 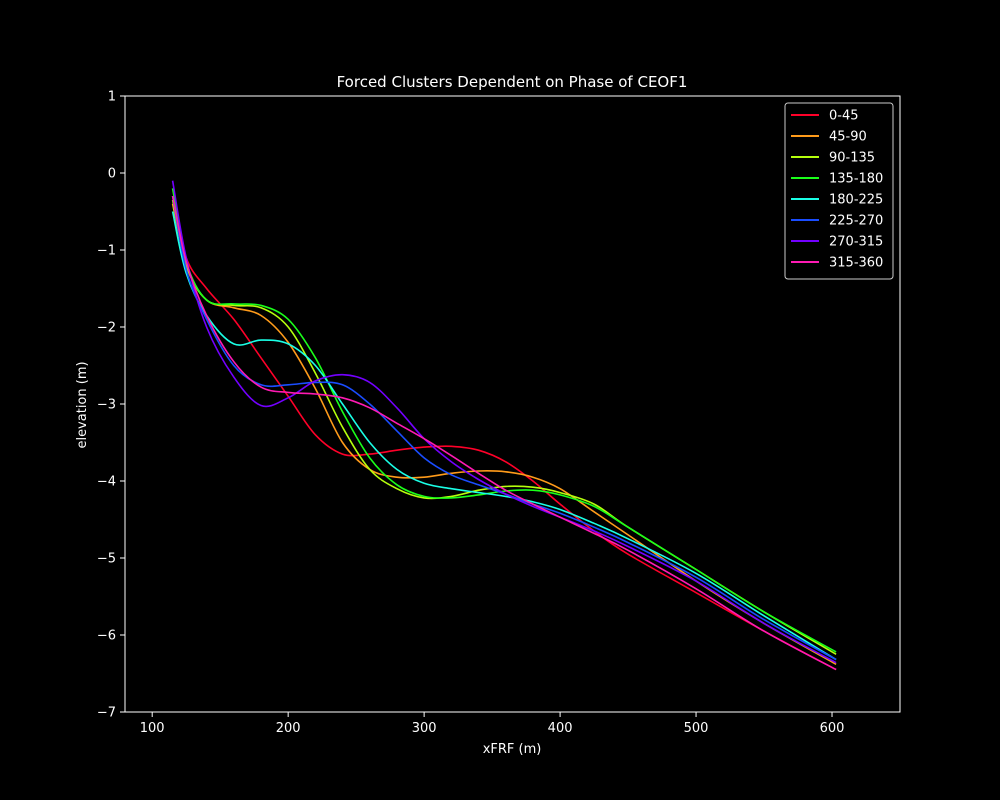 What do you see at coordinates (106, 482) in the screenshot?
I see `y-tick-label: −4` at bounding box center [106, 482].